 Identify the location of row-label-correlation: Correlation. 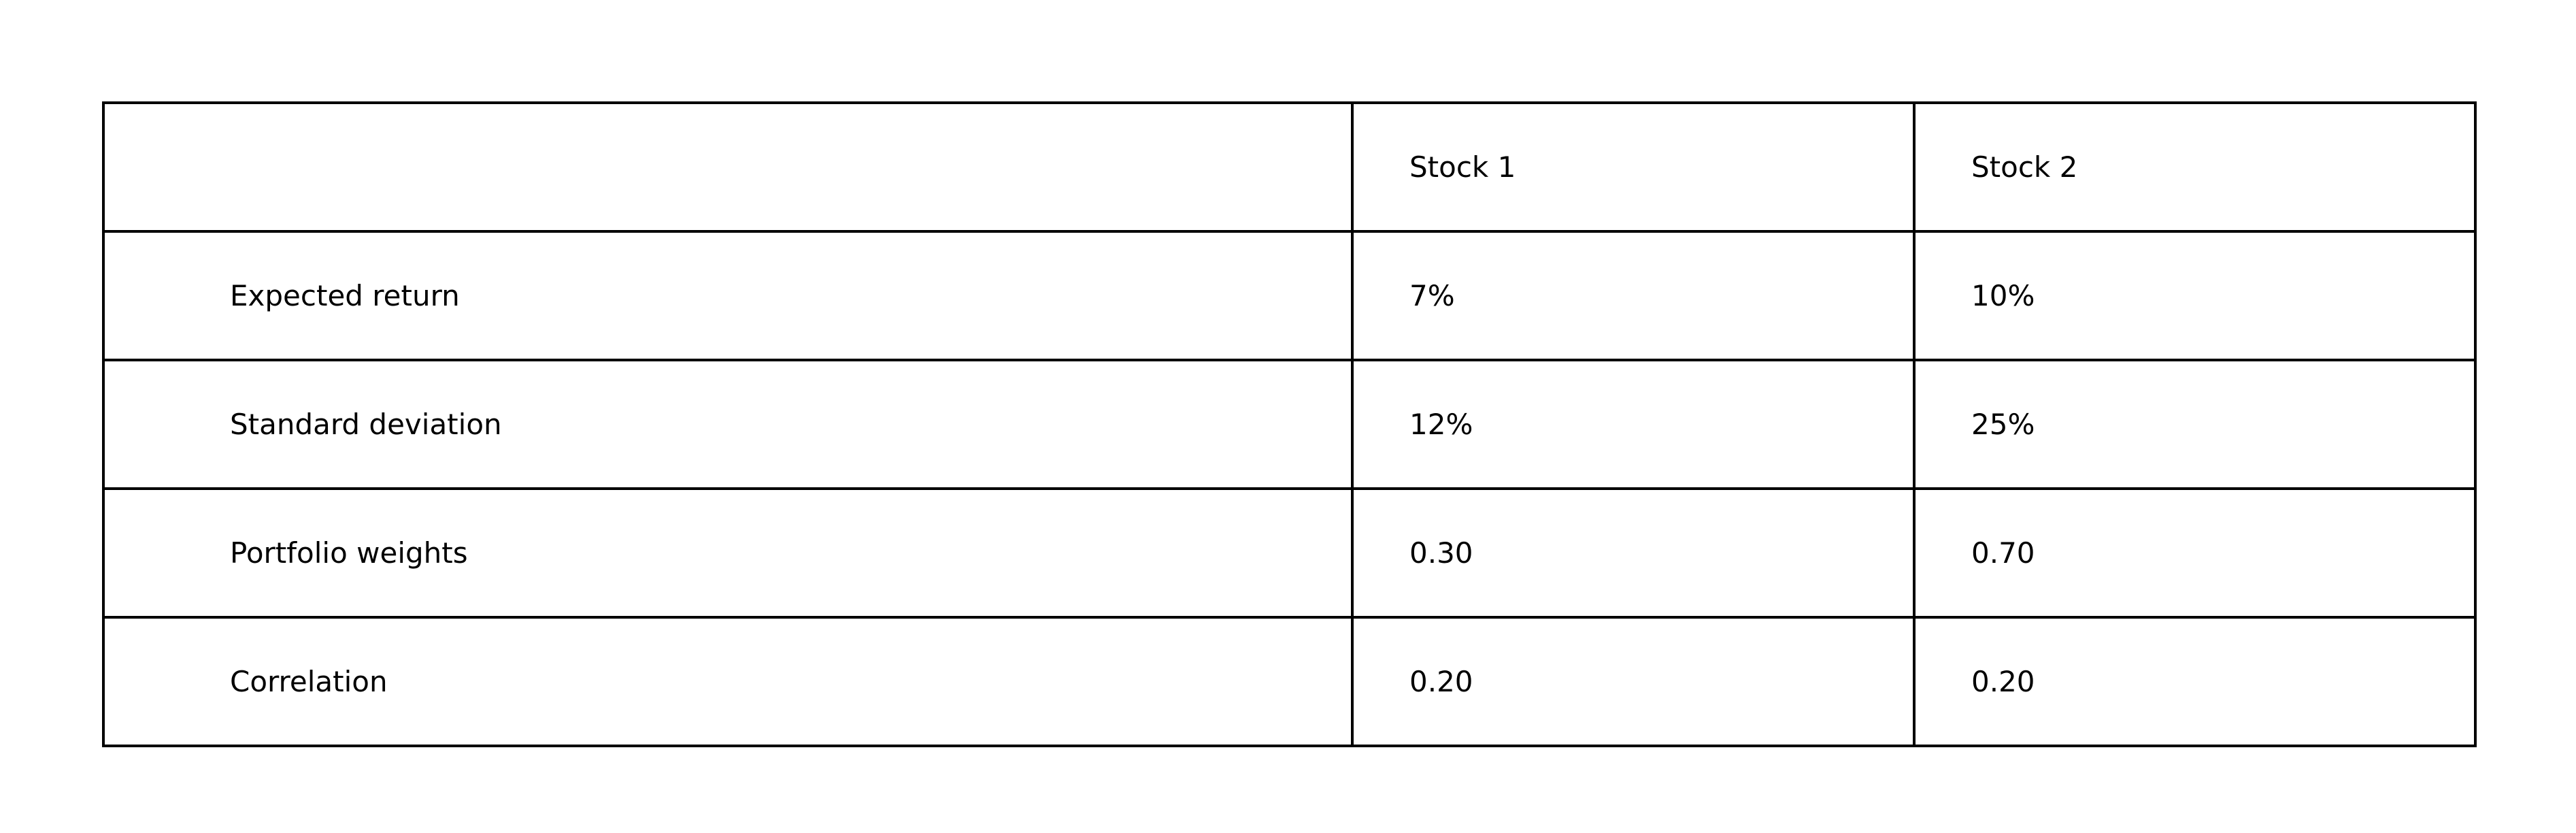
(728, 681).